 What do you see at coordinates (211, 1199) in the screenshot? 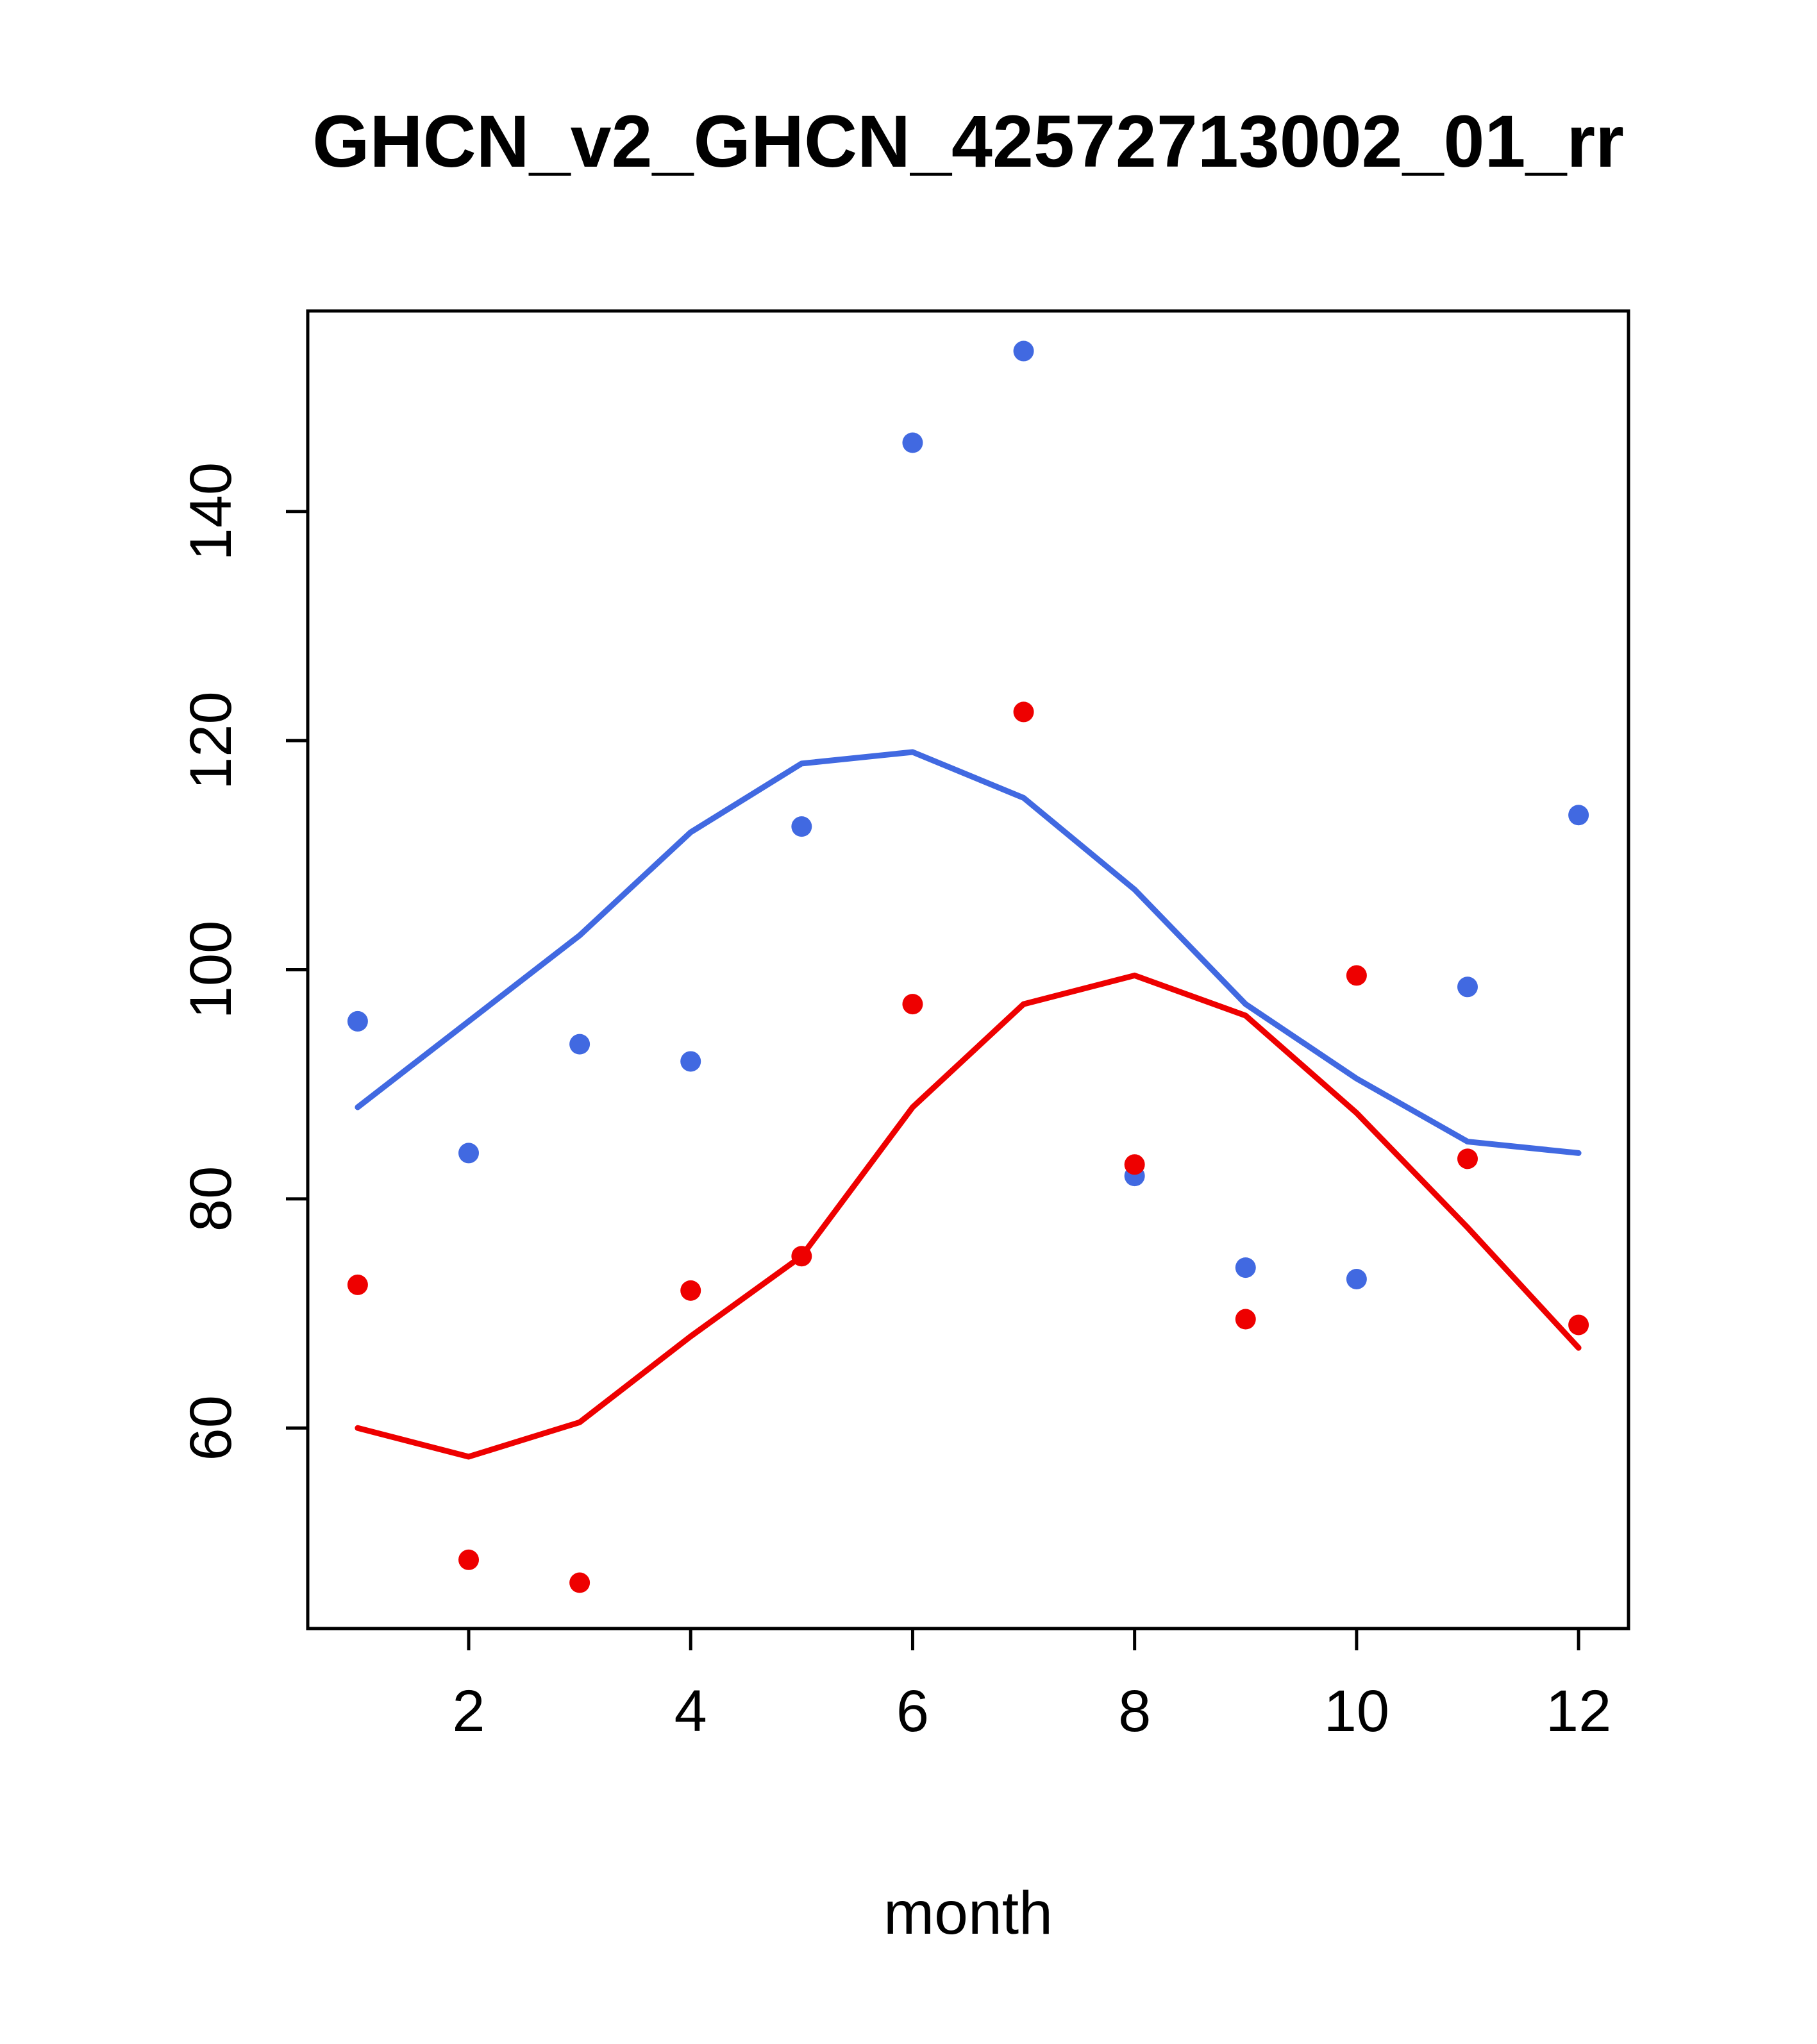
I see `y-tick-label: 80` at bounding box center [211, 1199].